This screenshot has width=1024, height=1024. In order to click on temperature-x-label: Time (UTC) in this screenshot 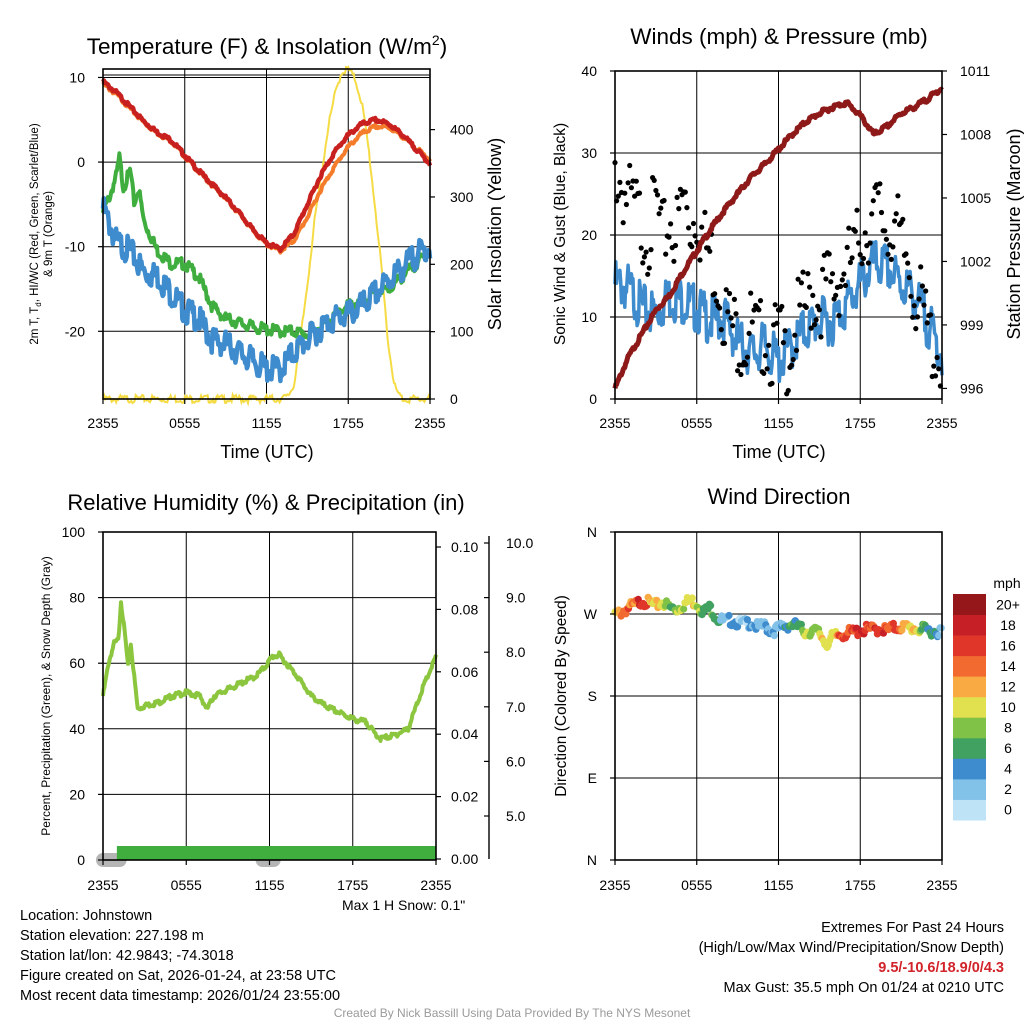, I will do `click(266, 452)`.